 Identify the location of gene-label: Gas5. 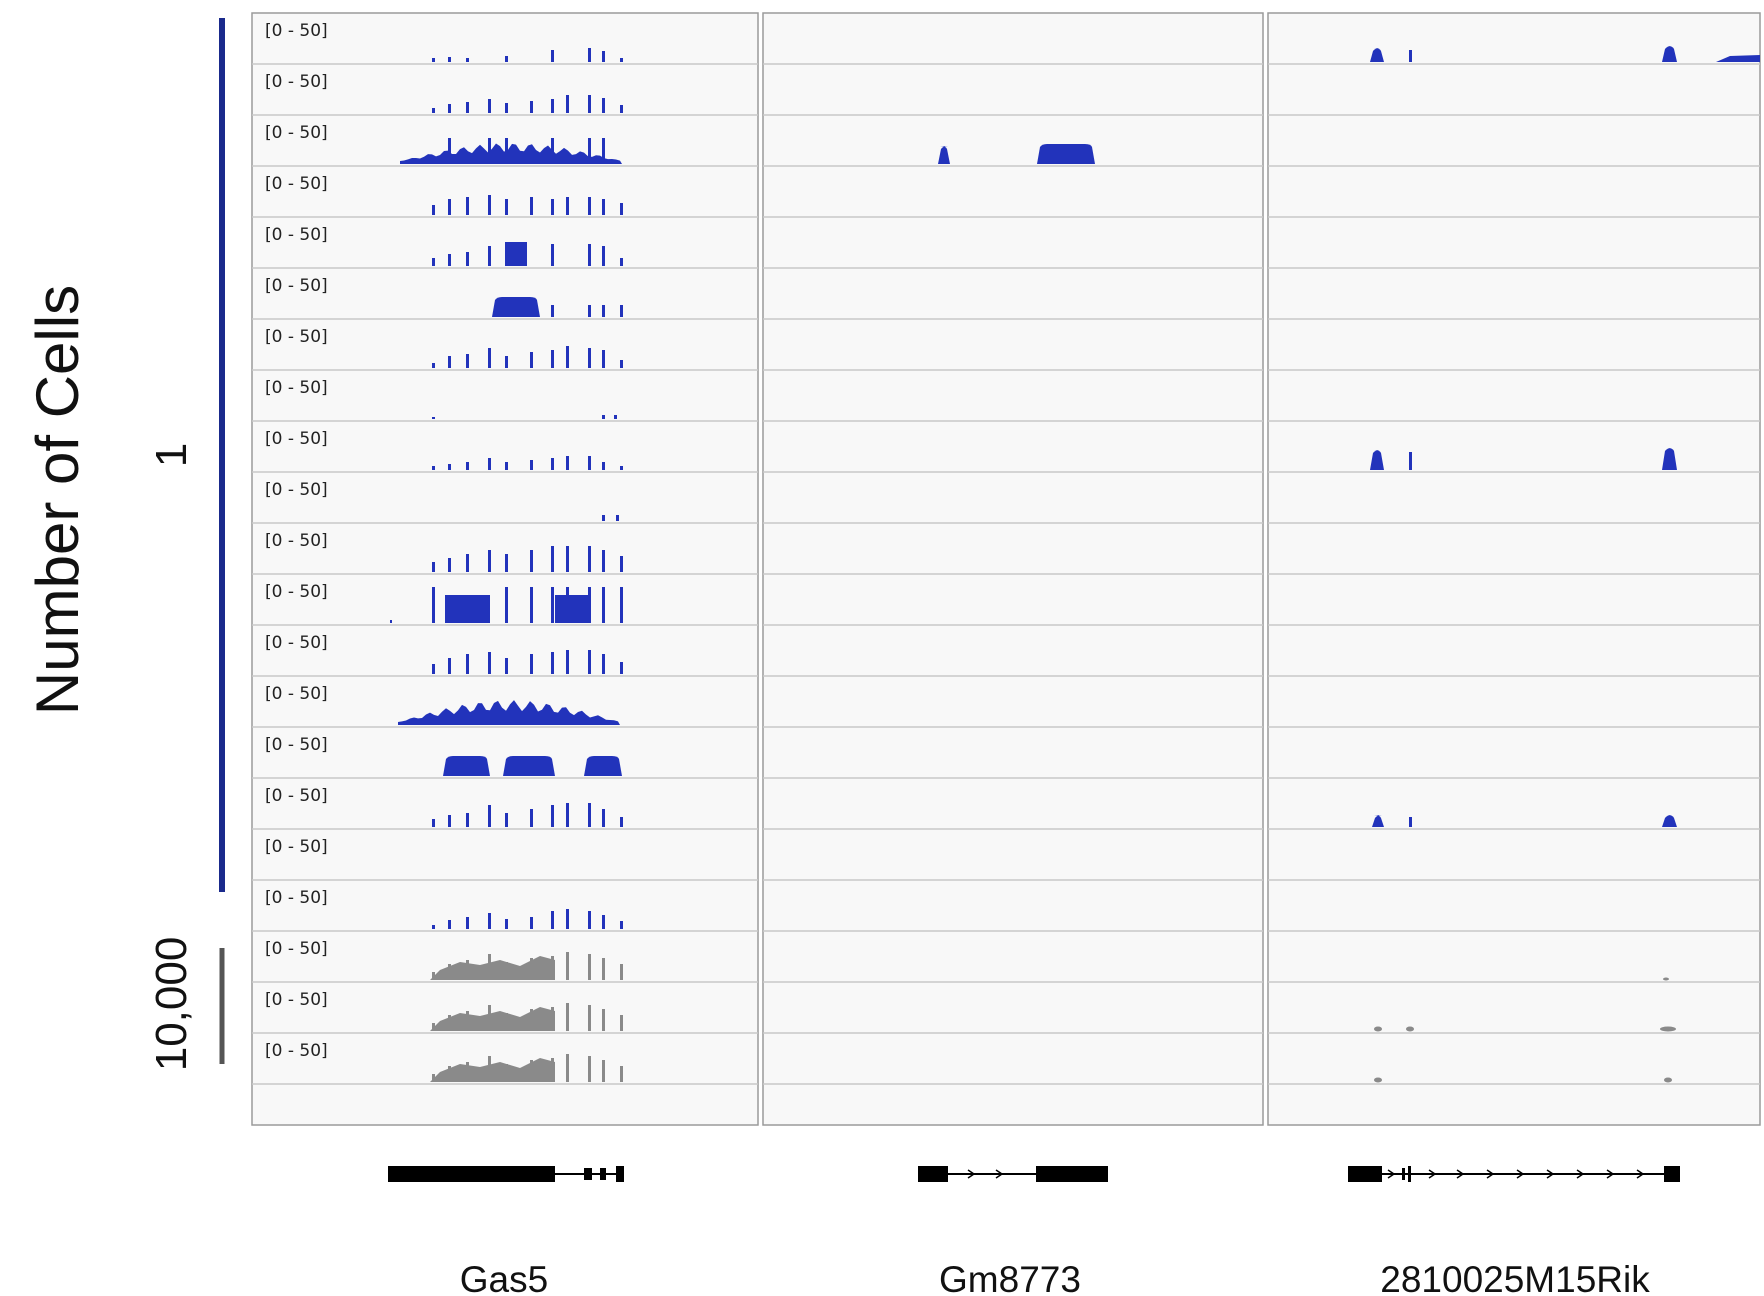
(504, 1277).